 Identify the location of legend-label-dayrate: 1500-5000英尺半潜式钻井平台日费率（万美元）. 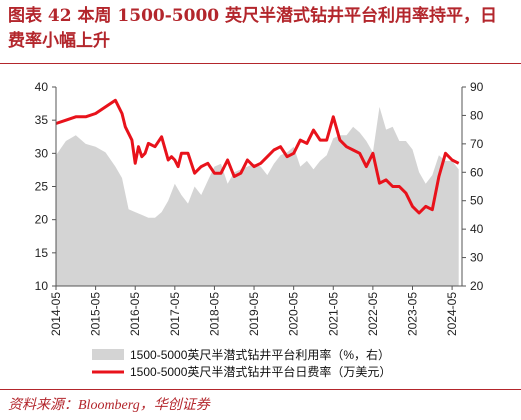
(260, 371).